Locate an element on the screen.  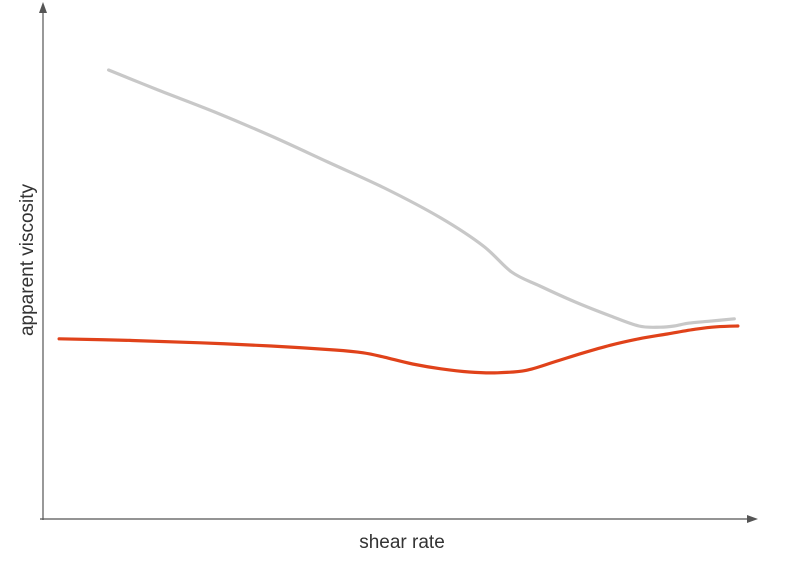
y-axis-arrow is located at coordinates (43, 7).